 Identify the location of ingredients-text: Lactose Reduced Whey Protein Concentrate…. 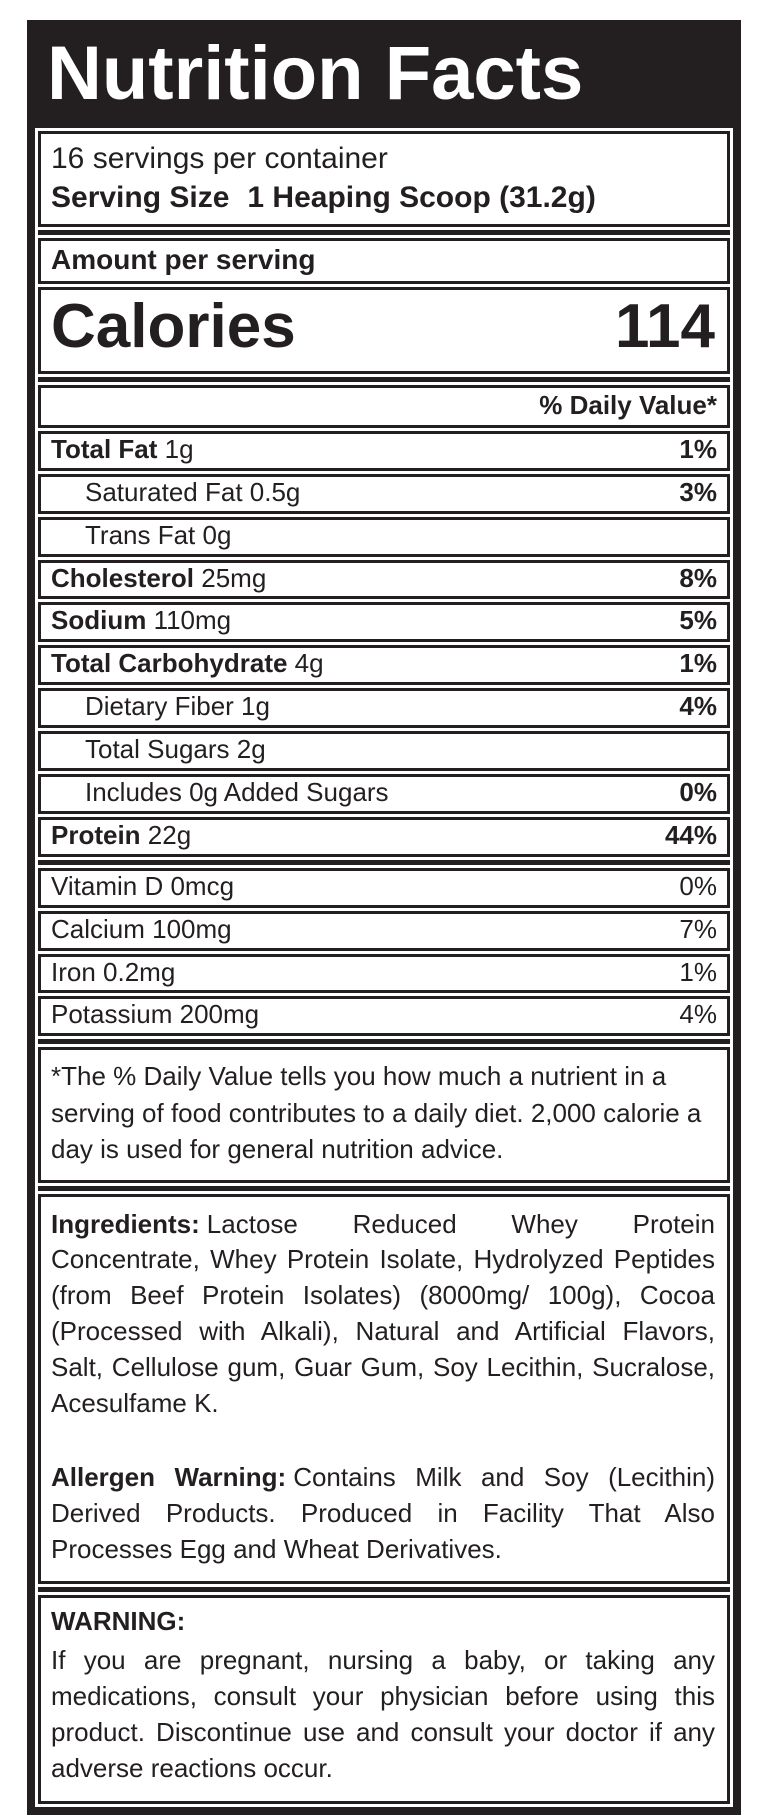
(383, 1313).